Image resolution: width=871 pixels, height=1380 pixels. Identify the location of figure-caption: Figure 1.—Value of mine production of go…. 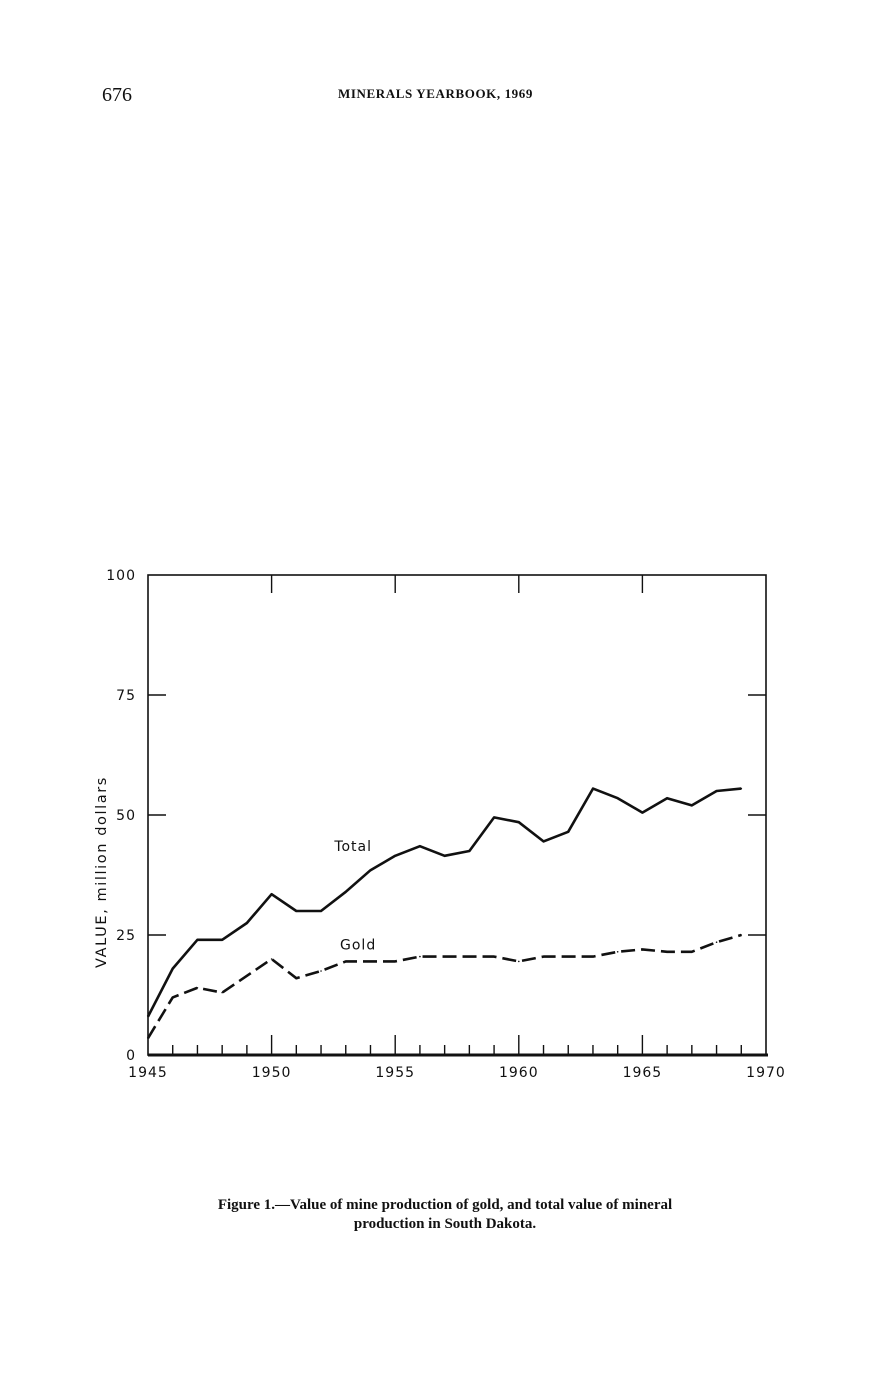
(445, 1215).